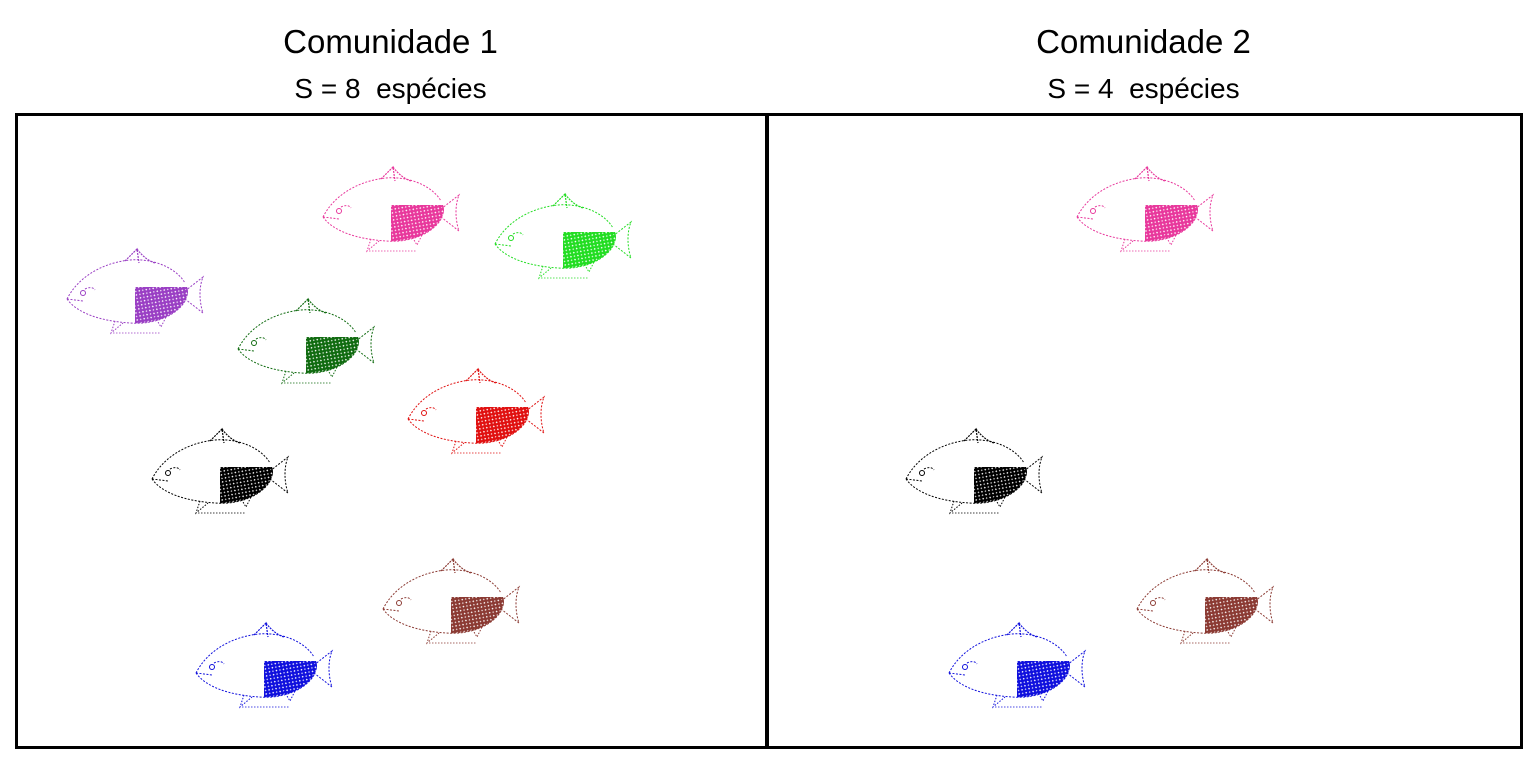 This screenshot has height=768, width=1536. What do you see at coordinates (390, 88) in the screenshot?
I see `panel-1-subtitle: S = 8 espécies` at bounding box center [390, 88].